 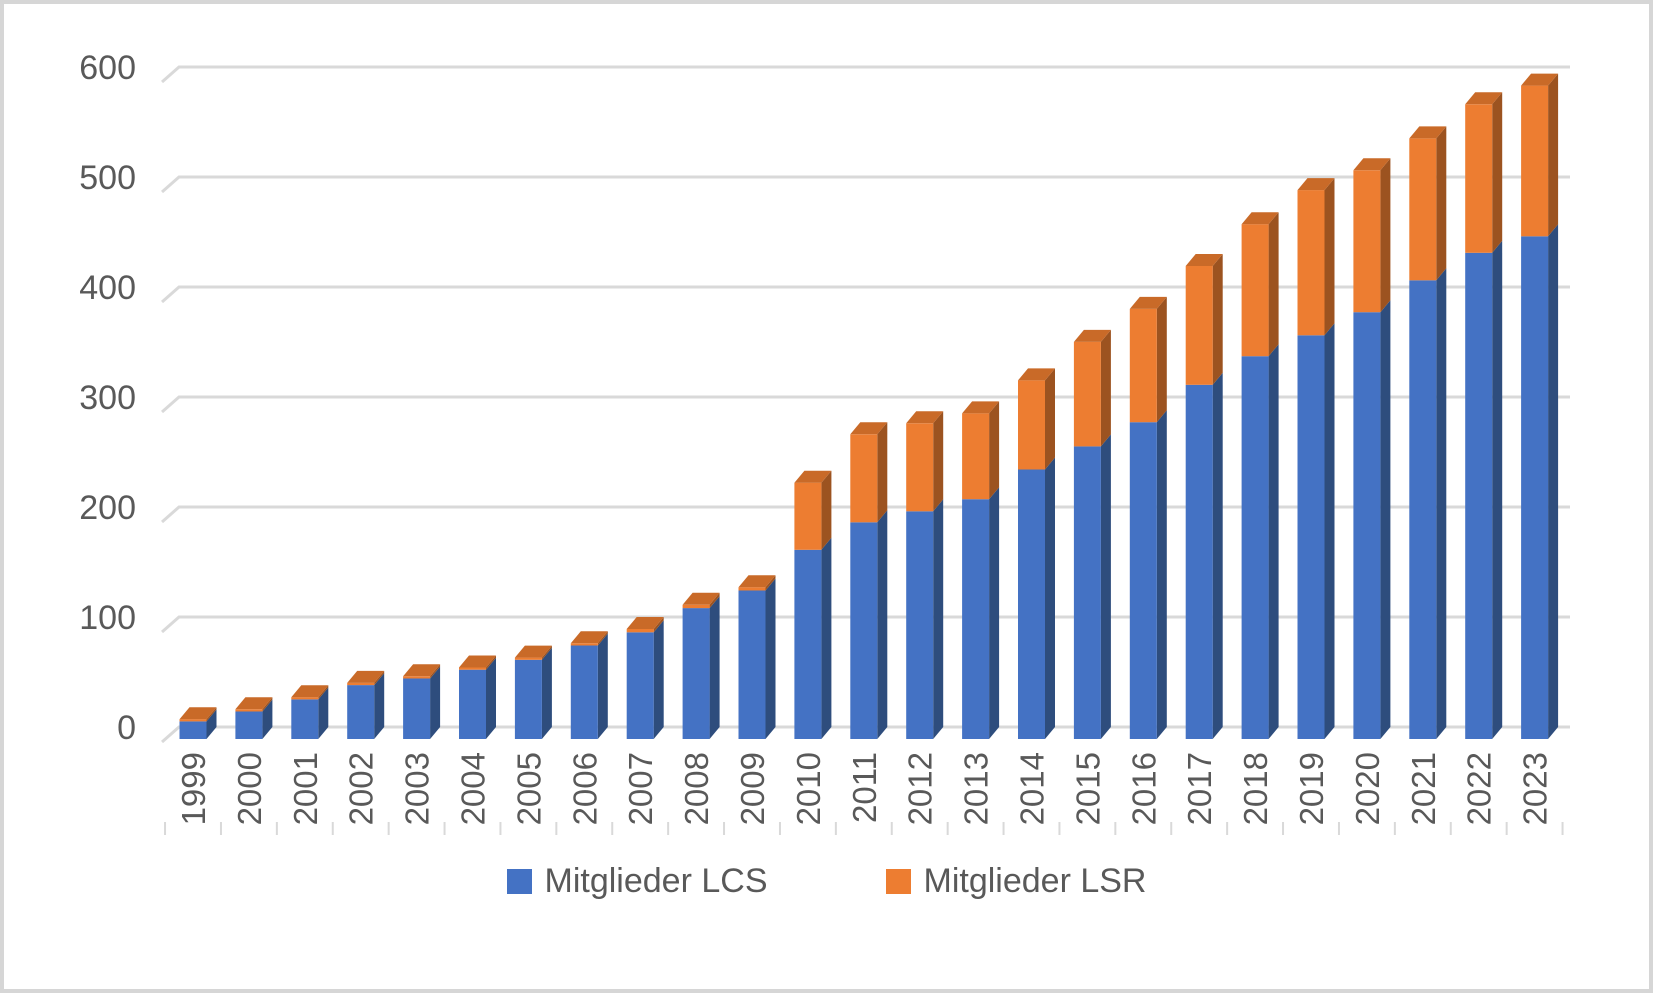 What do you see at coordinates (417, 788) in the screenshot?
I see `x-axis-label: 2003` at bounding box center [417, 788].